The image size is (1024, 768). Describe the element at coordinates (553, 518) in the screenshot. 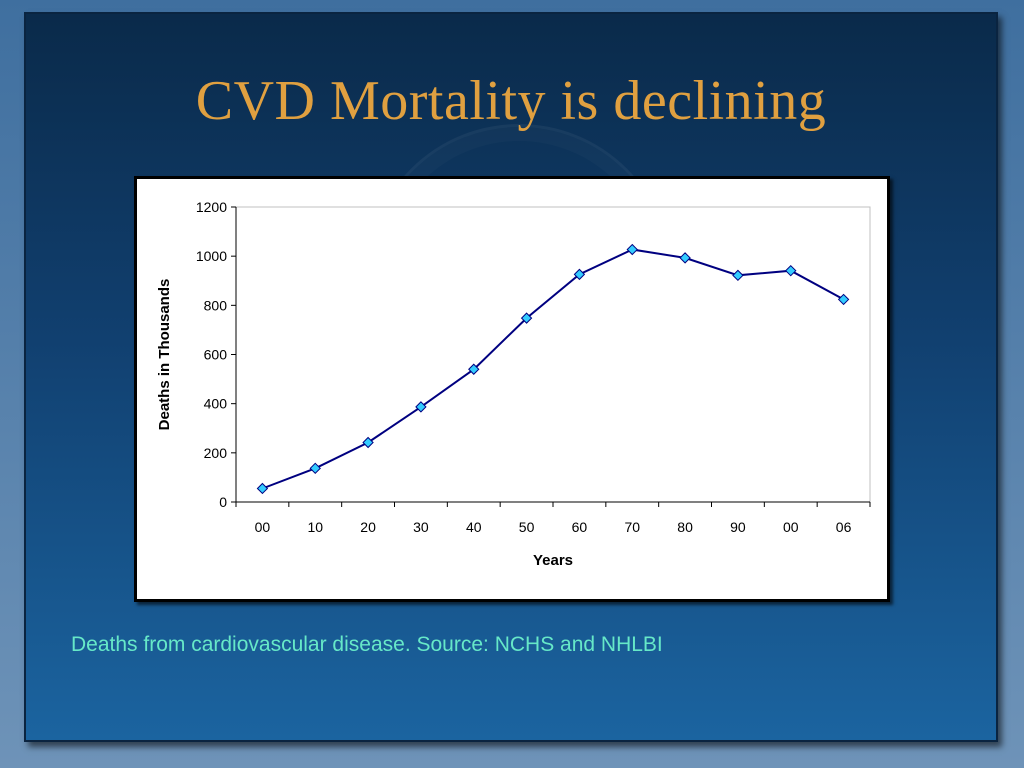

I see `x-axis: 00 10 20 30 40 50 60 70 80 90 00 06` at that location.